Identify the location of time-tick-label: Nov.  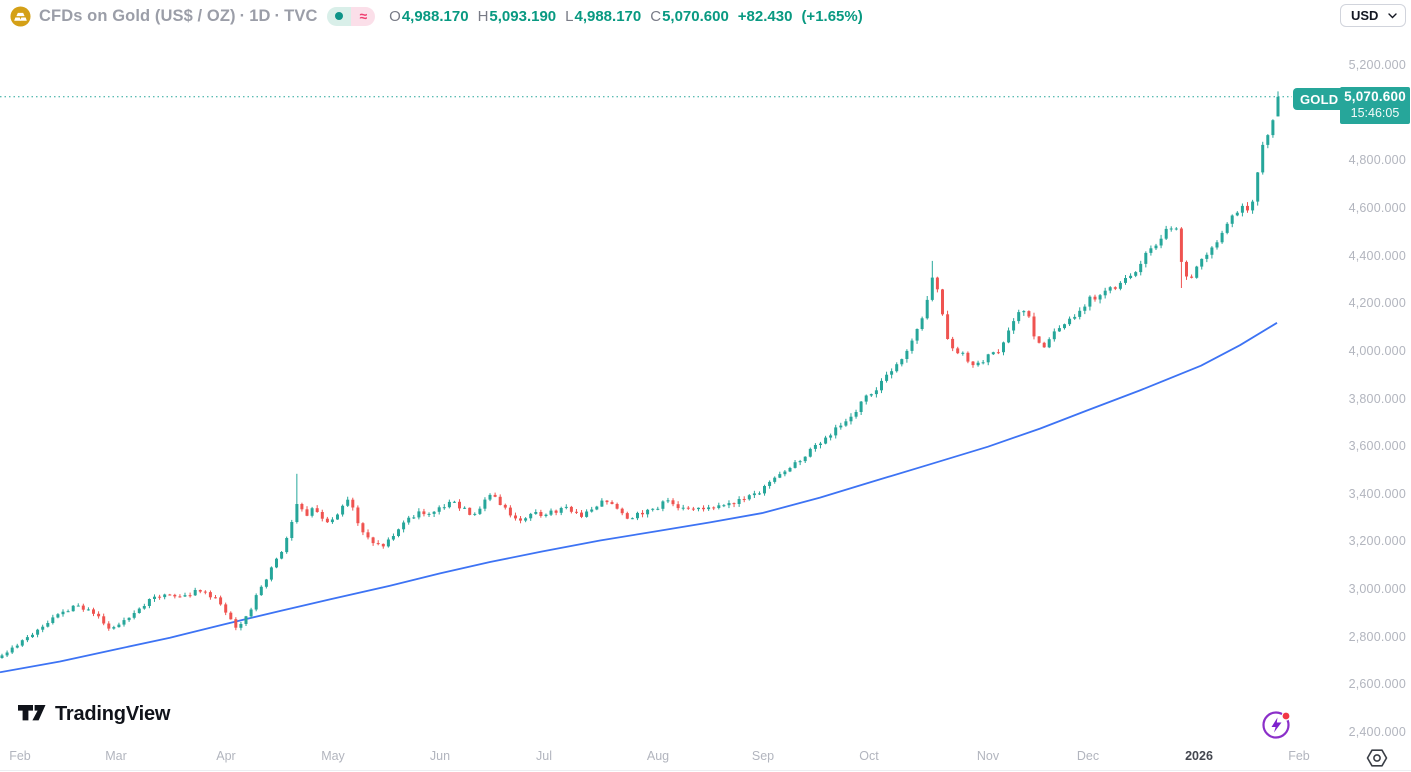
(988, 756).